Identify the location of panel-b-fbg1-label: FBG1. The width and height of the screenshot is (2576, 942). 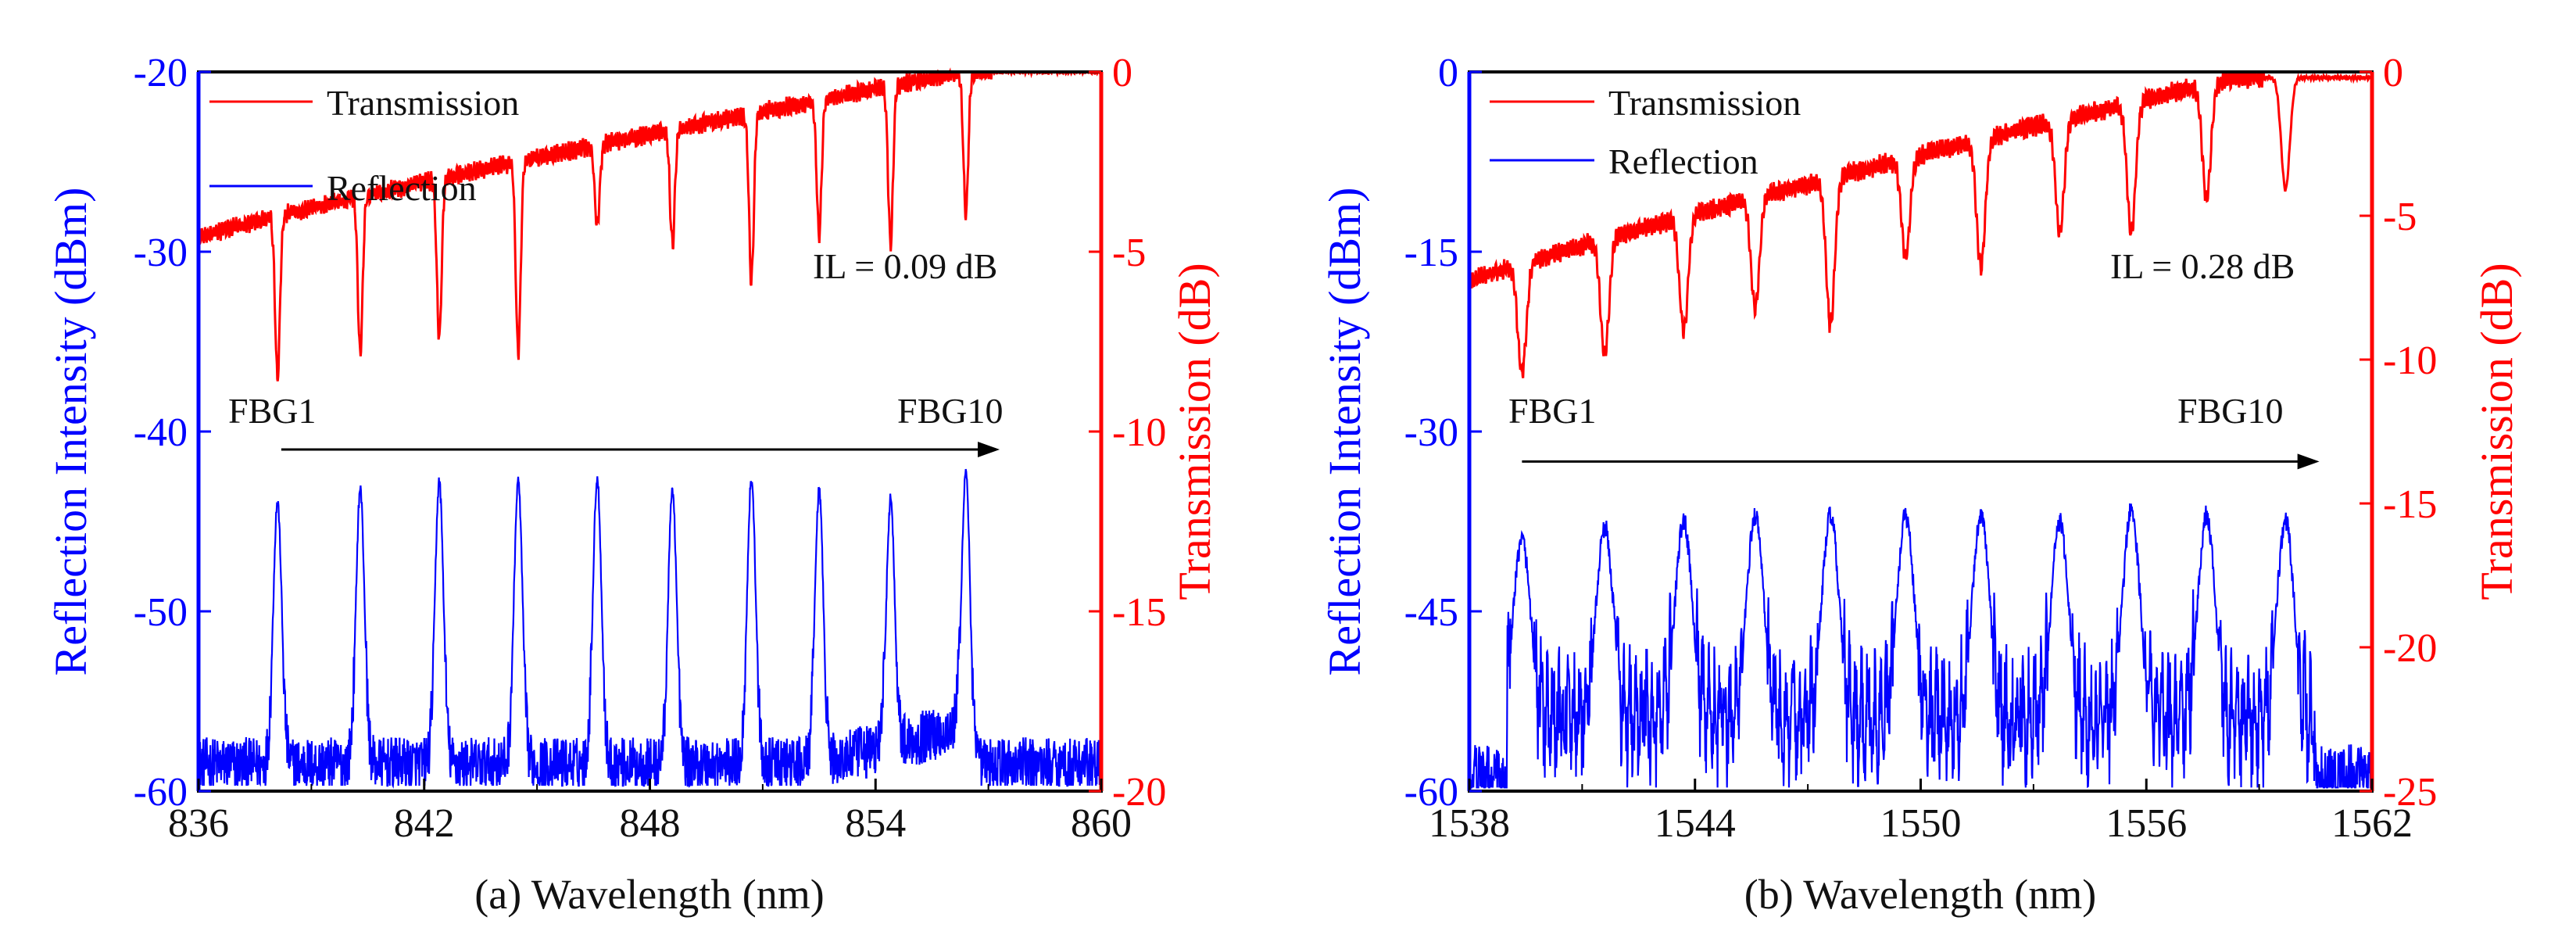
(1552, 411).